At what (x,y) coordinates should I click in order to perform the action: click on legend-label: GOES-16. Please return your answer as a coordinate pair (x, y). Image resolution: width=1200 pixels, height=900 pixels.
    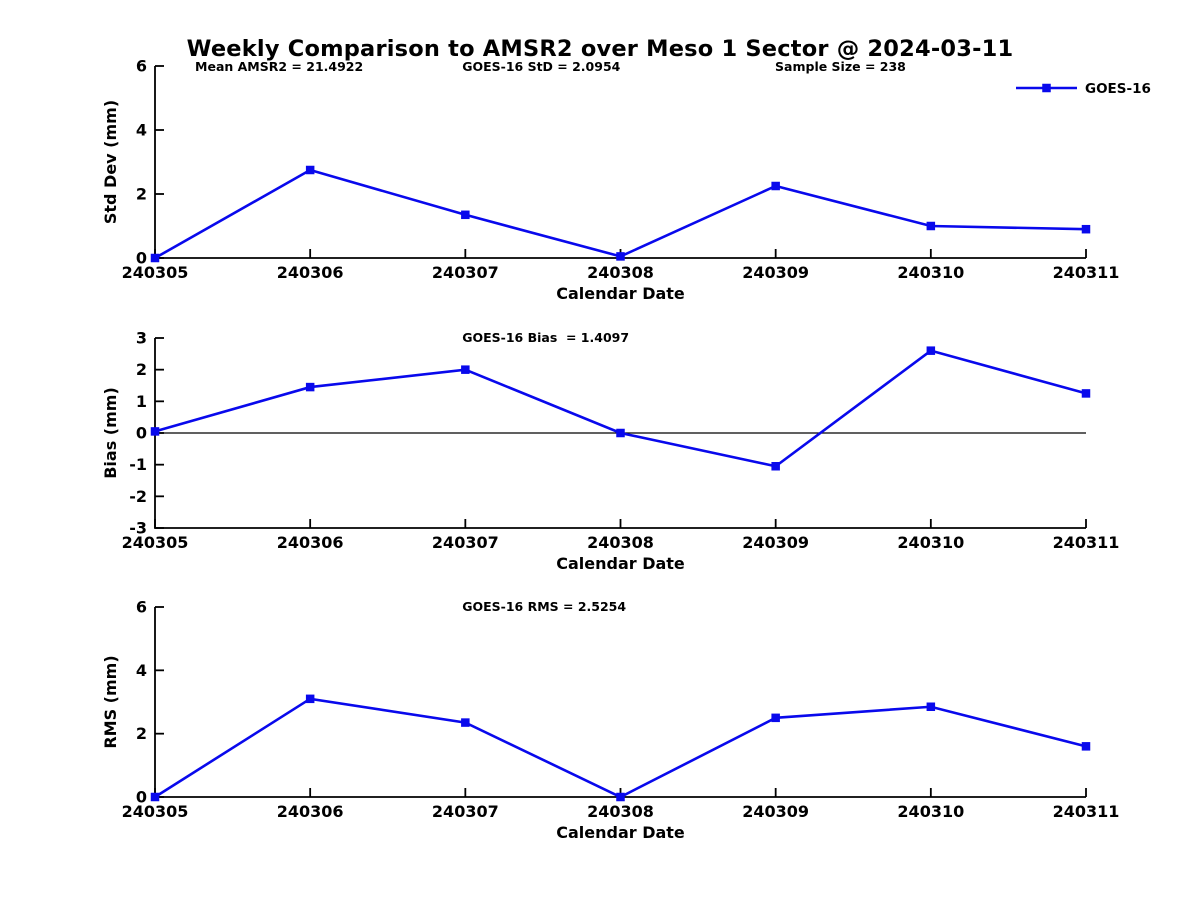
    Looking at the image, I should click on (1118, 89).